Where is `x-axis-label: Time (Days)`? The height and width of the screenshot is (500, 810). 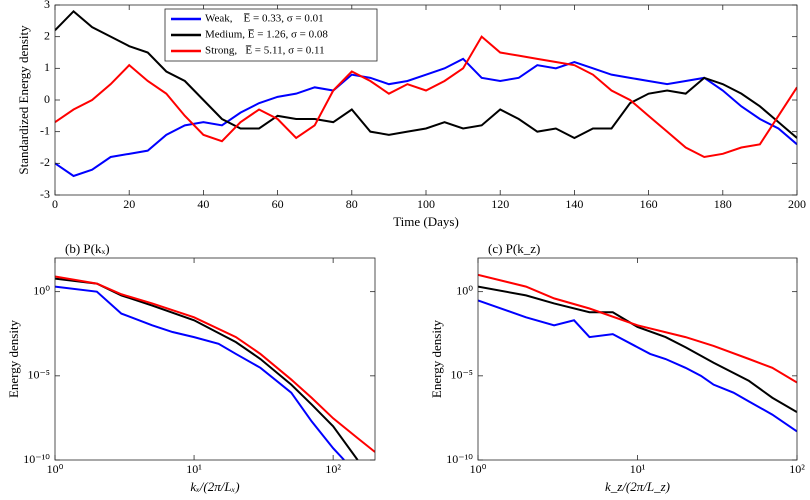 x-axis-label: Time (Days) is located at coordinates (426, 221).